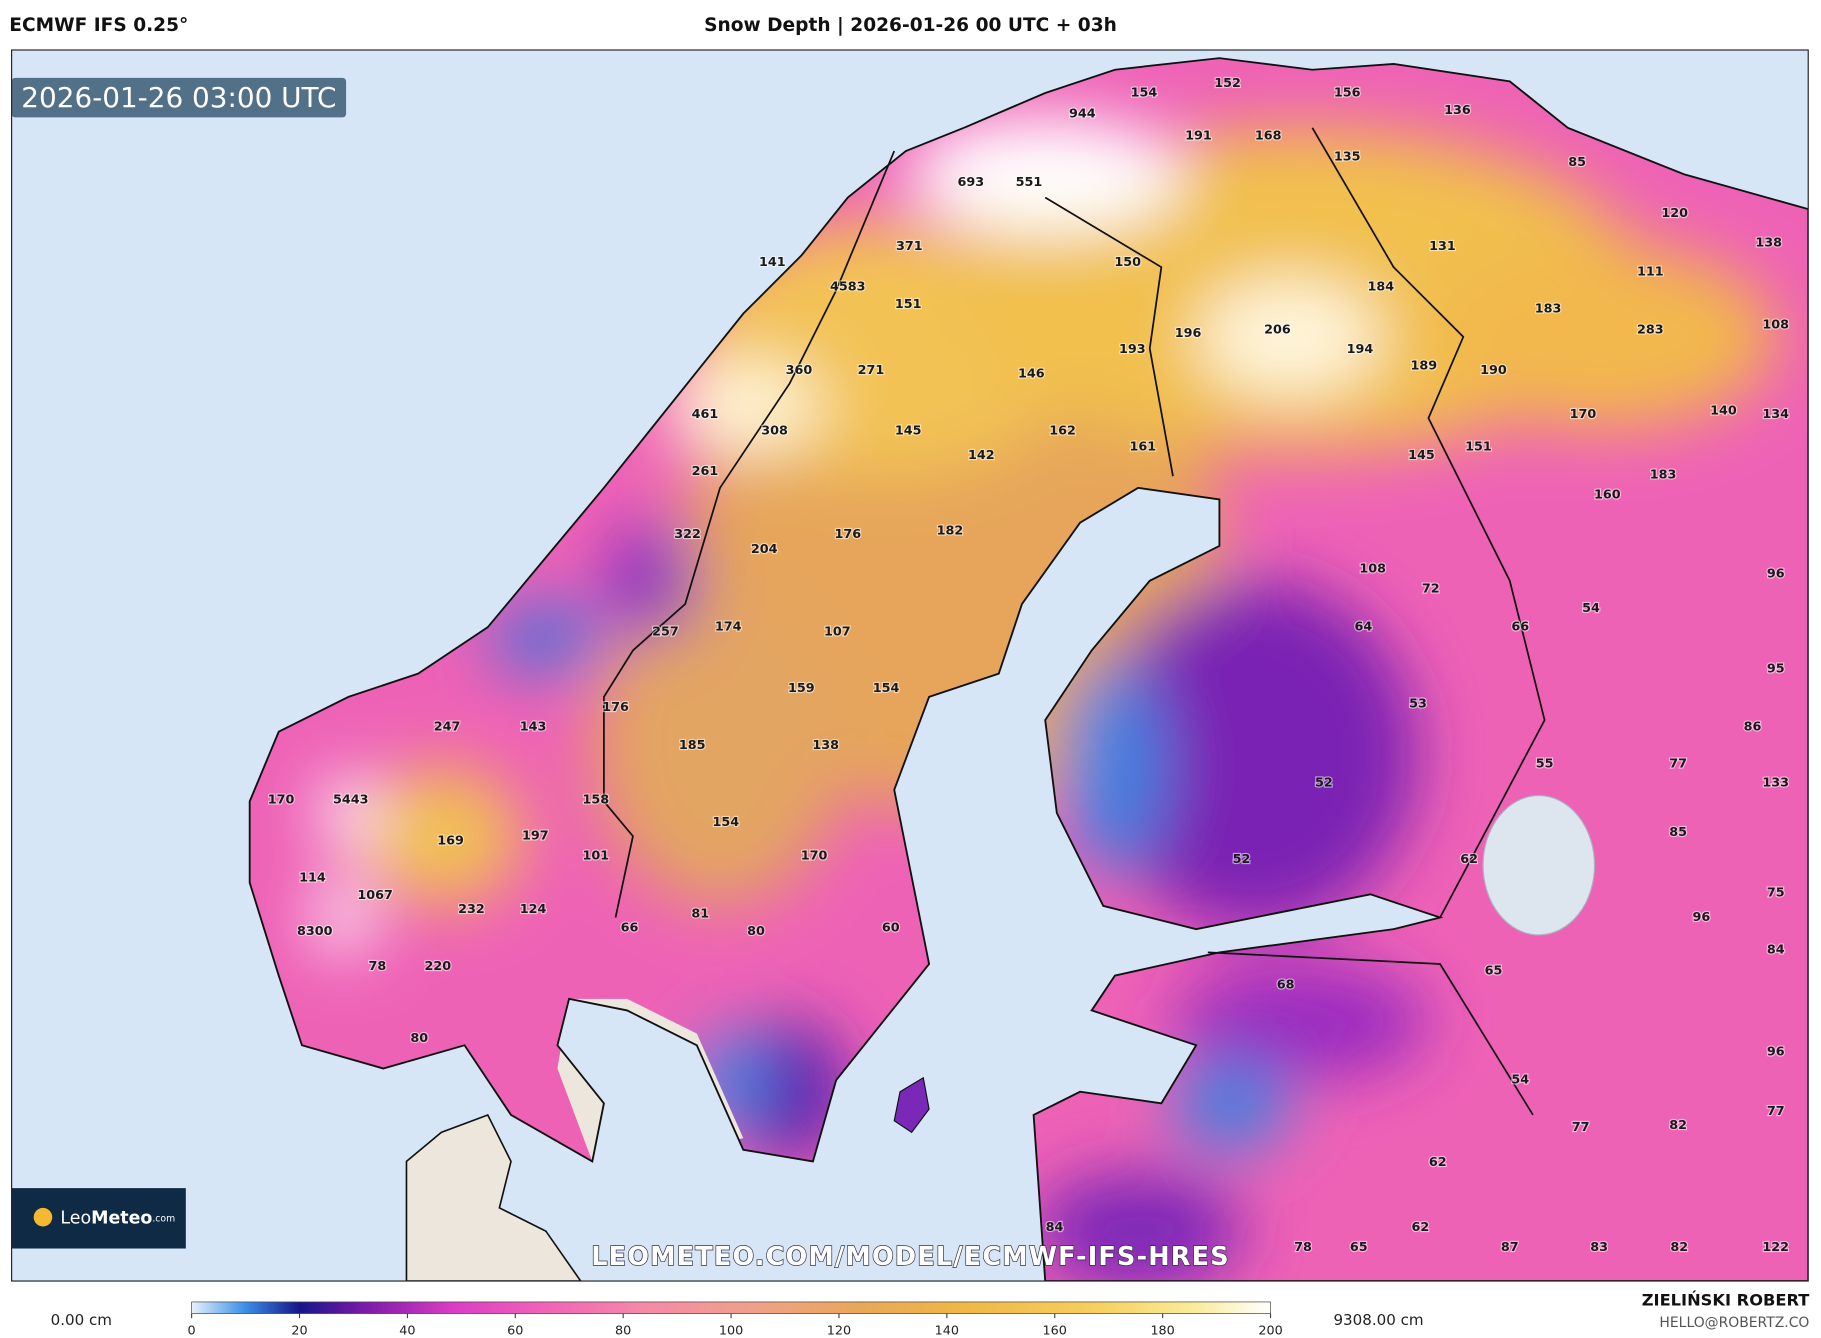 The height and width of the screenshot is (1338, 1821). Describe the element at coordinates (447, 727) in the screenshot. I see `point-value: 247` at that location.